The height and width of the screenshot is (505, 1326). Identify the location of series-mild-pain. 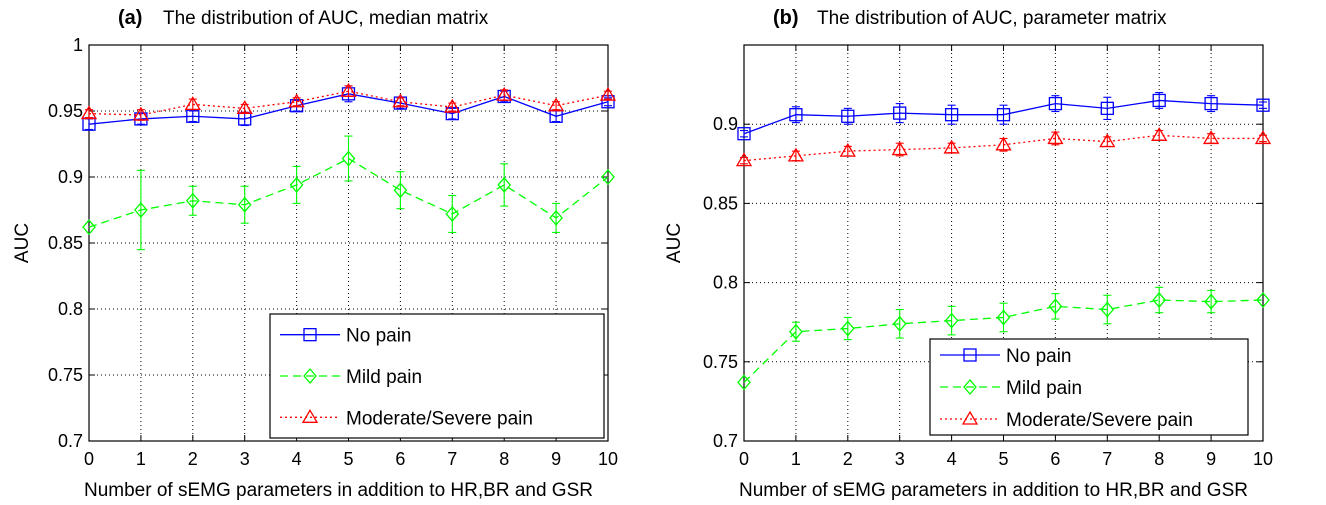
(1003, 338).